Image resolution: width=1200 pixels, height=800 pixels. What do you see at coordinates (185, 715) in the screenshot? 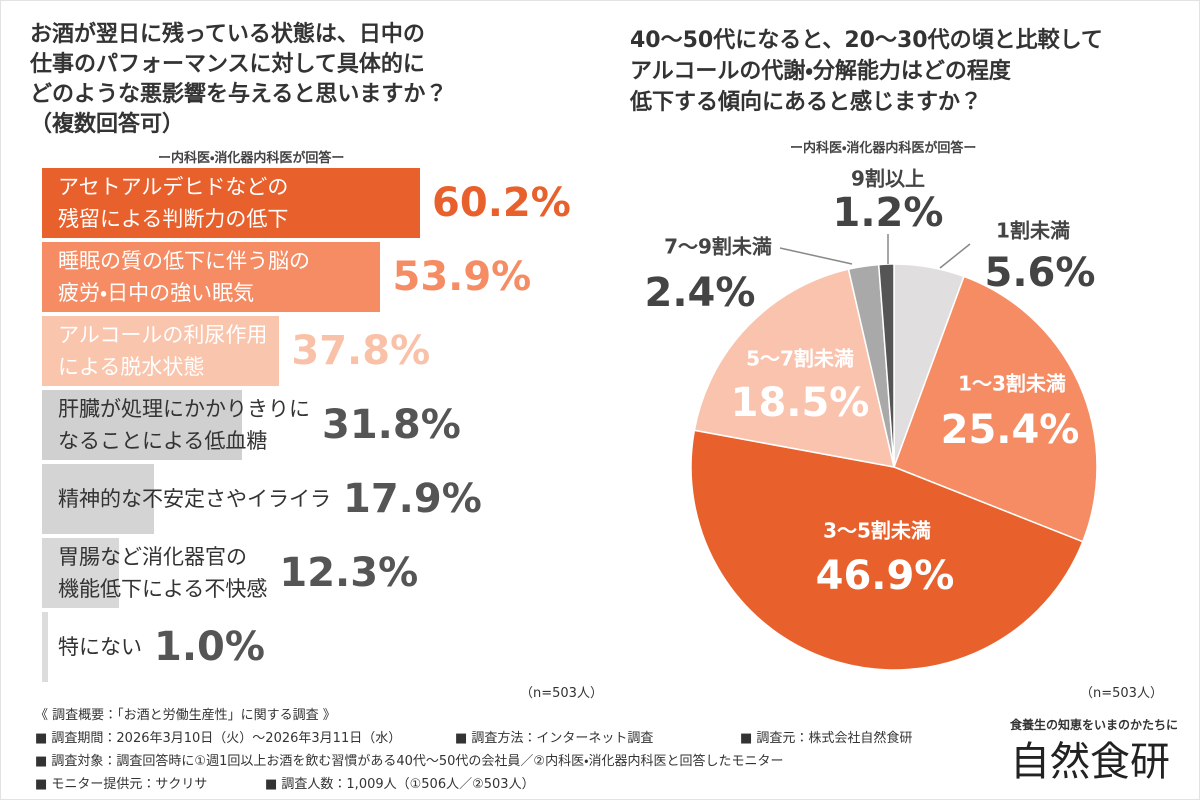
I see `survey-note: 《 調査概要：「お酒と労働生産性」に関する調査 》` at bounding box center [185, 715].